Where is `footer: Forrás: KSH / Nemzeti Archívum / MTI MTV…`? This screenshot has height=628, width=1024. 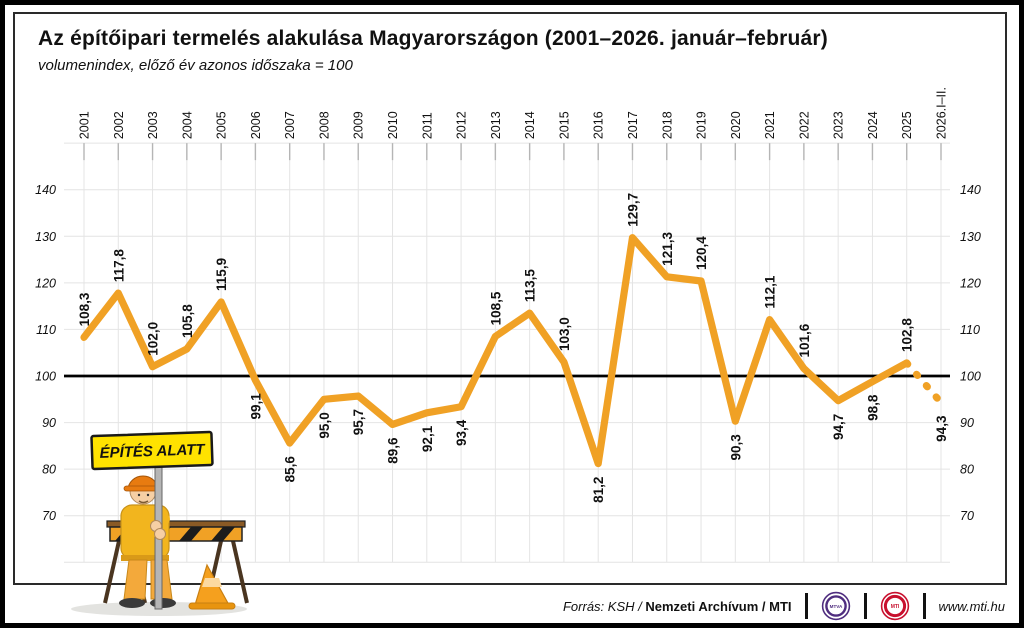 footer: Forrás: KSH / Nemzeti Archívum / MTI MTV… is located at coordinates (784, 606).